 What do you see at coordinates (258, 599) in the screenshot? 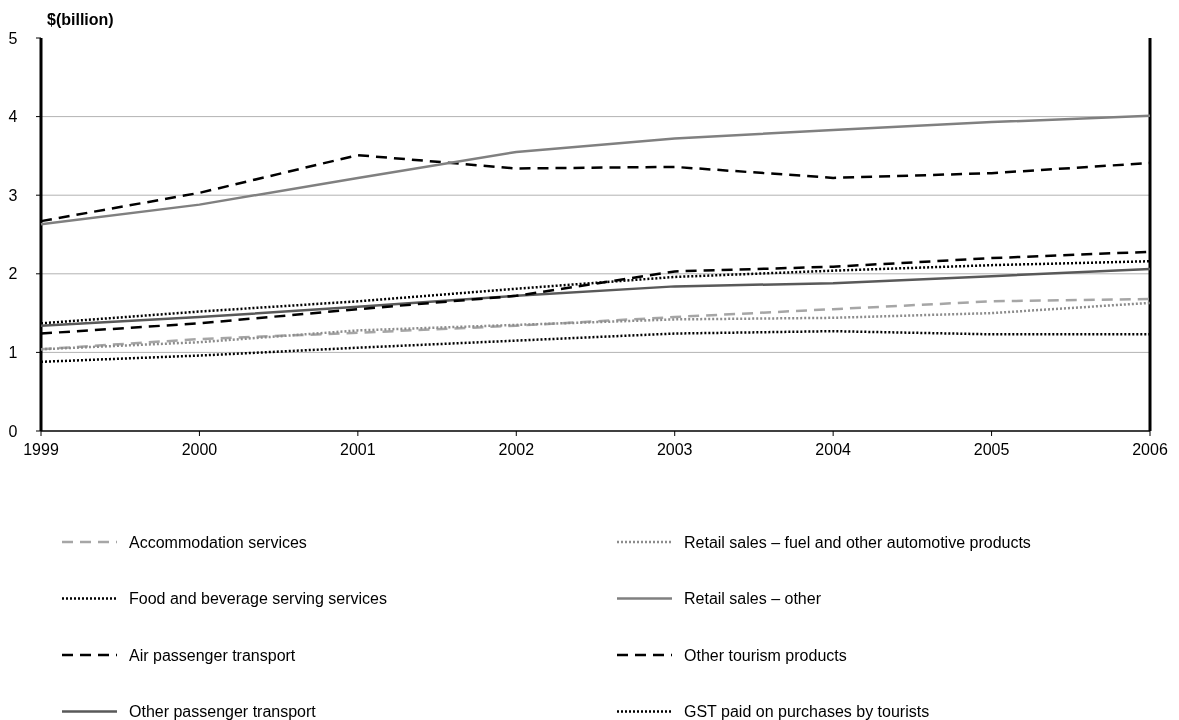
I see `legend-label: Food and beverage serving services` at bounding box center [258, 599].